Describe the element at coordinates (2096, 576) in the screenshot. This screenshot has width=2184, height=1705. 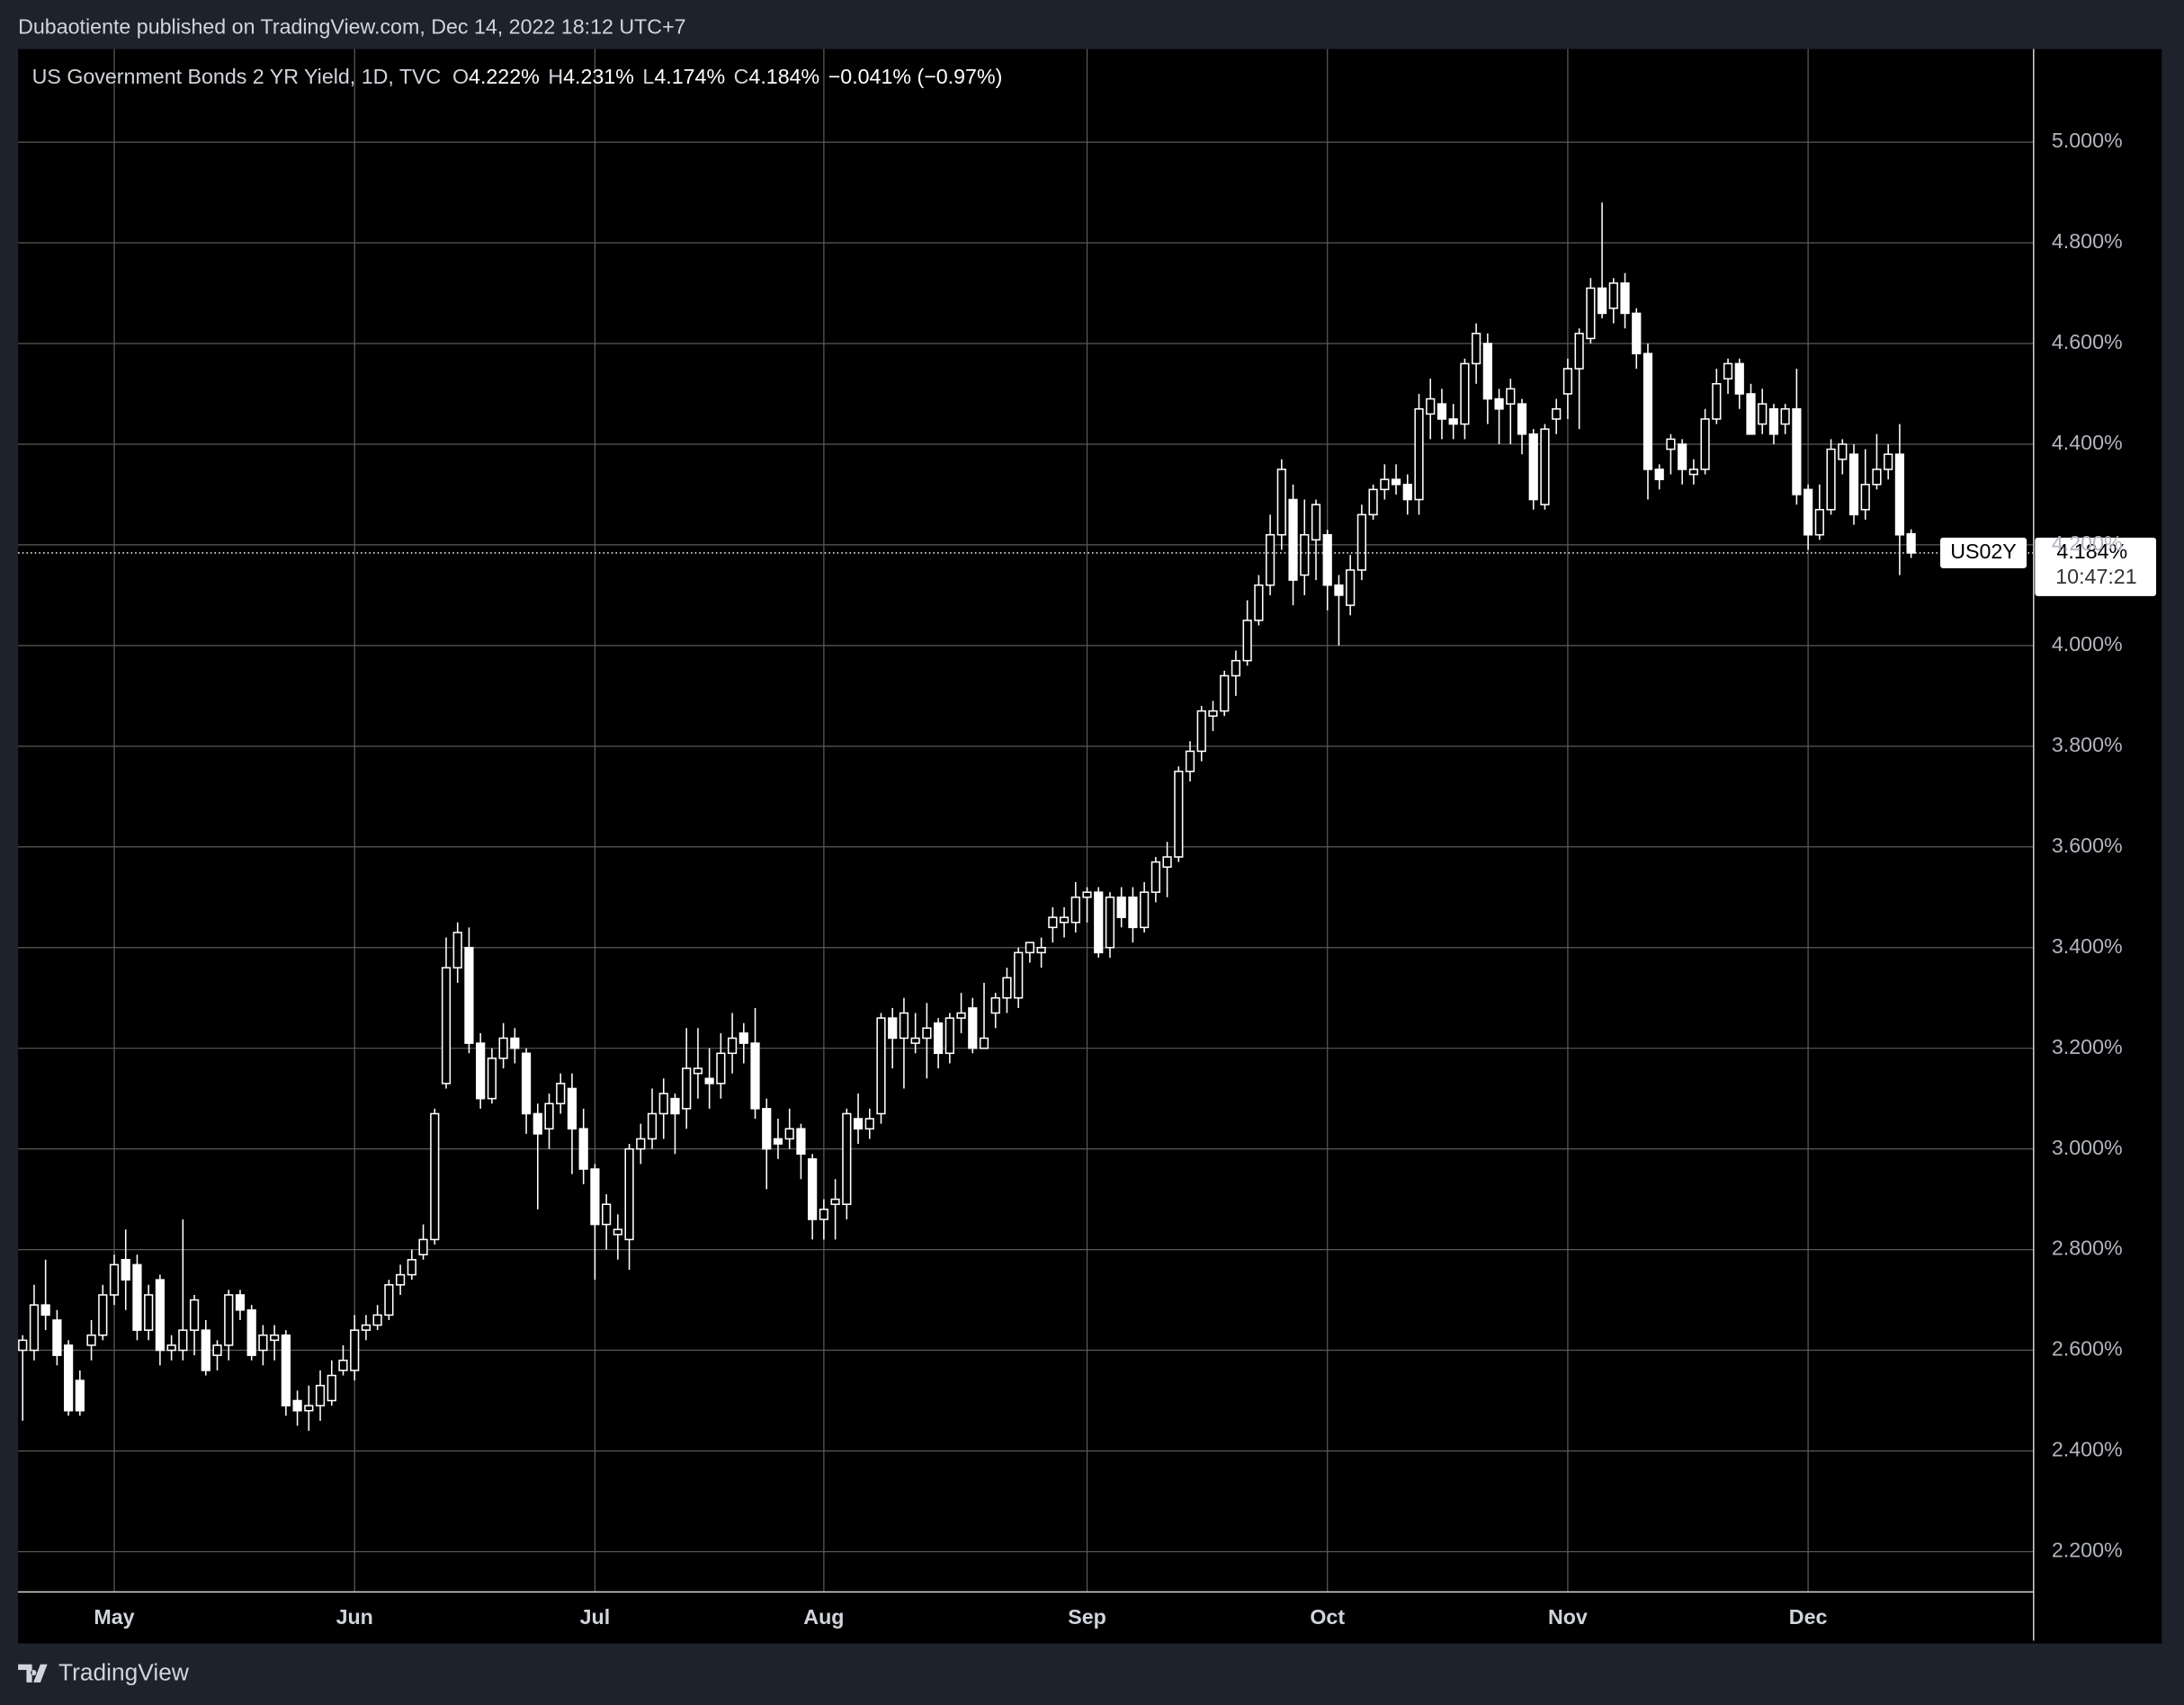
I see `countdown: 10:47:21` at that location.